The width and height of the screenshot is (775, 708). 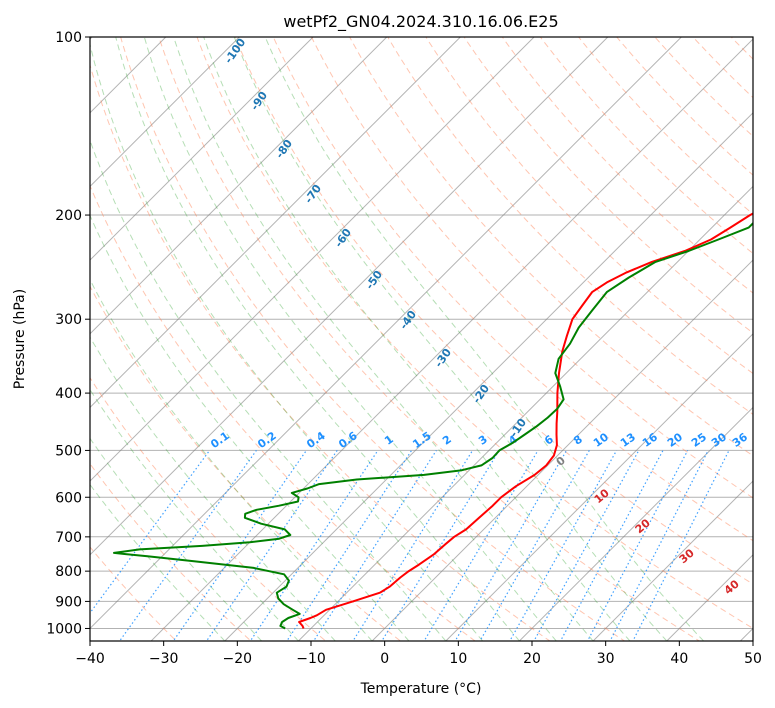 What do you see at coordinates (259, 101) in the screenshot?
I see `dry-adiabat-label: -90` at bounding box center [259, 101].